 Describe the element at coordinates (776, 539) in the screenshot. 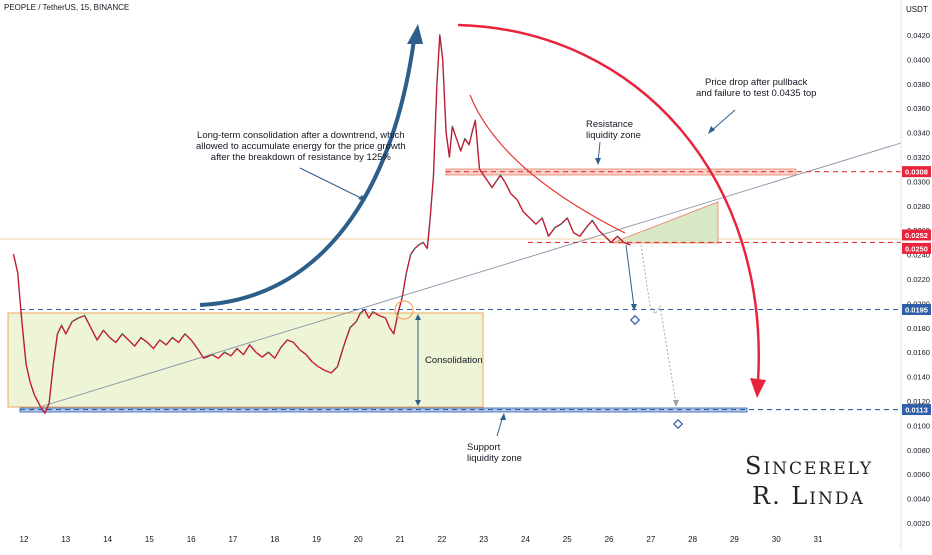

I see `x-tick-label: 30` at that location.